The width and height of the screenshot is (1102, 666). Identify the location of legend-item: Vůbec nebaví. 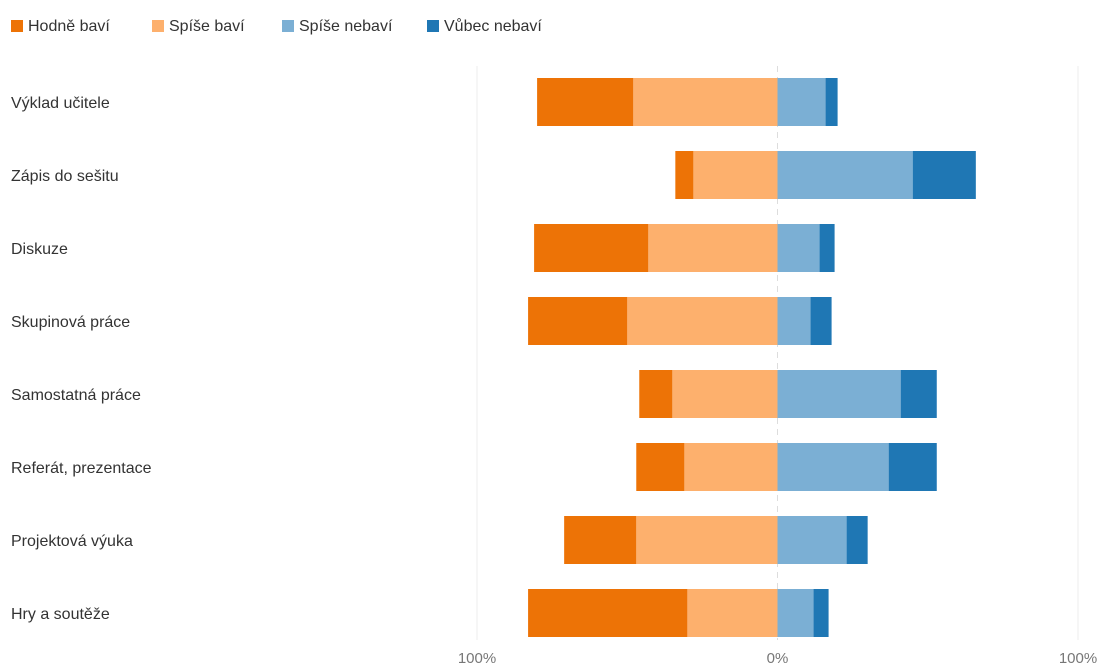
(484, 26).